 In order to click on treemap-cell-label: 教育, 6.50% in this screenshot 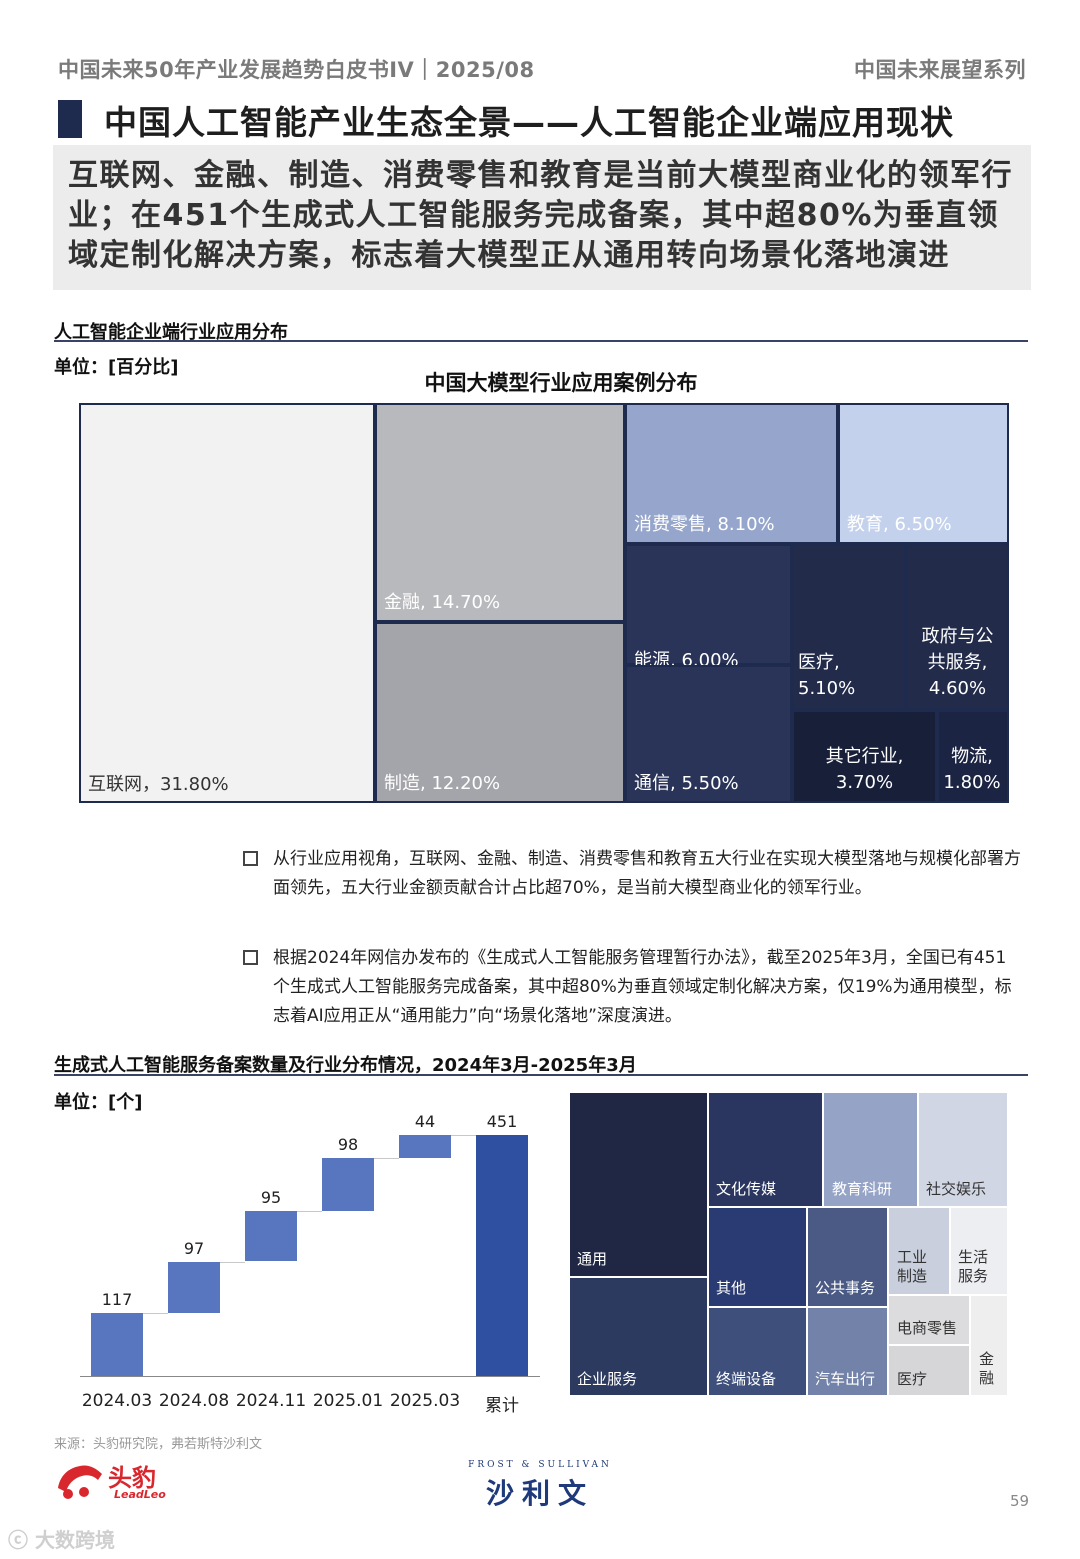, I will do `click(899, 524)`.